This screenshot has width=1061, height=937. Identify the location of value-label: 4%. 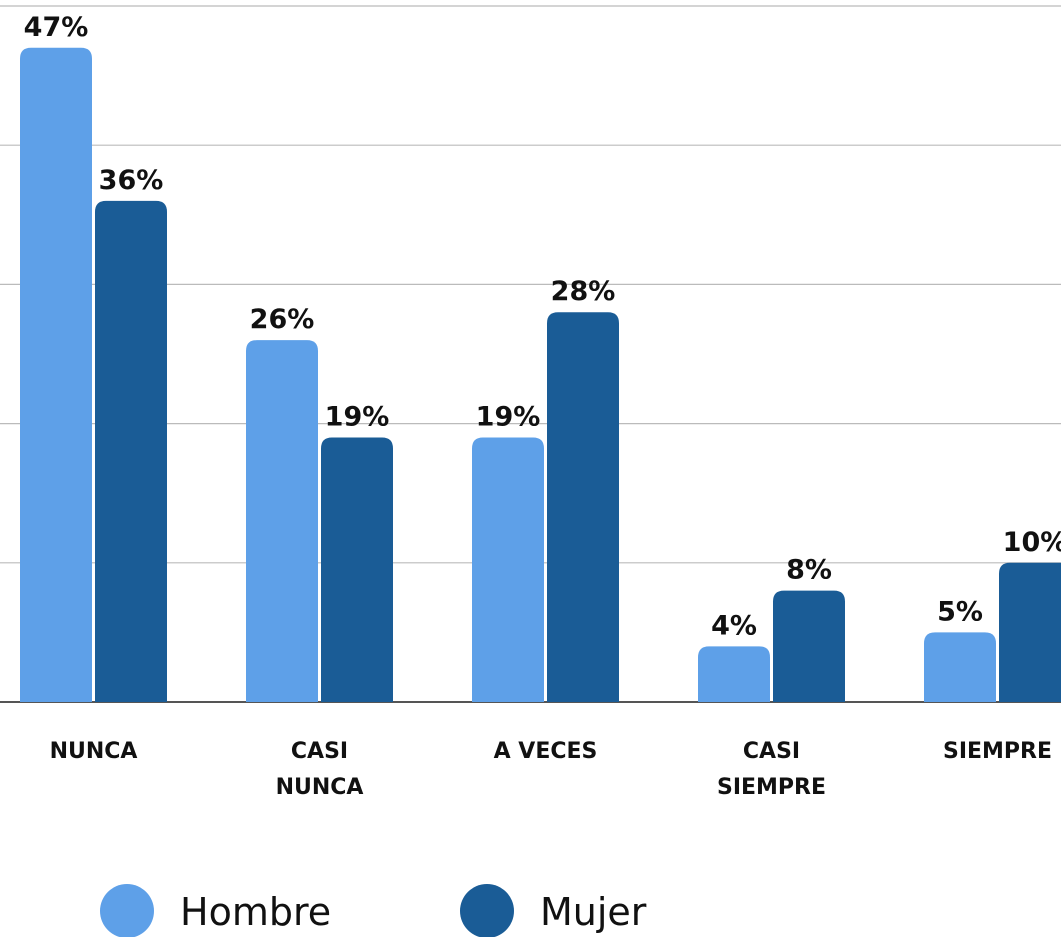
(734, 625).